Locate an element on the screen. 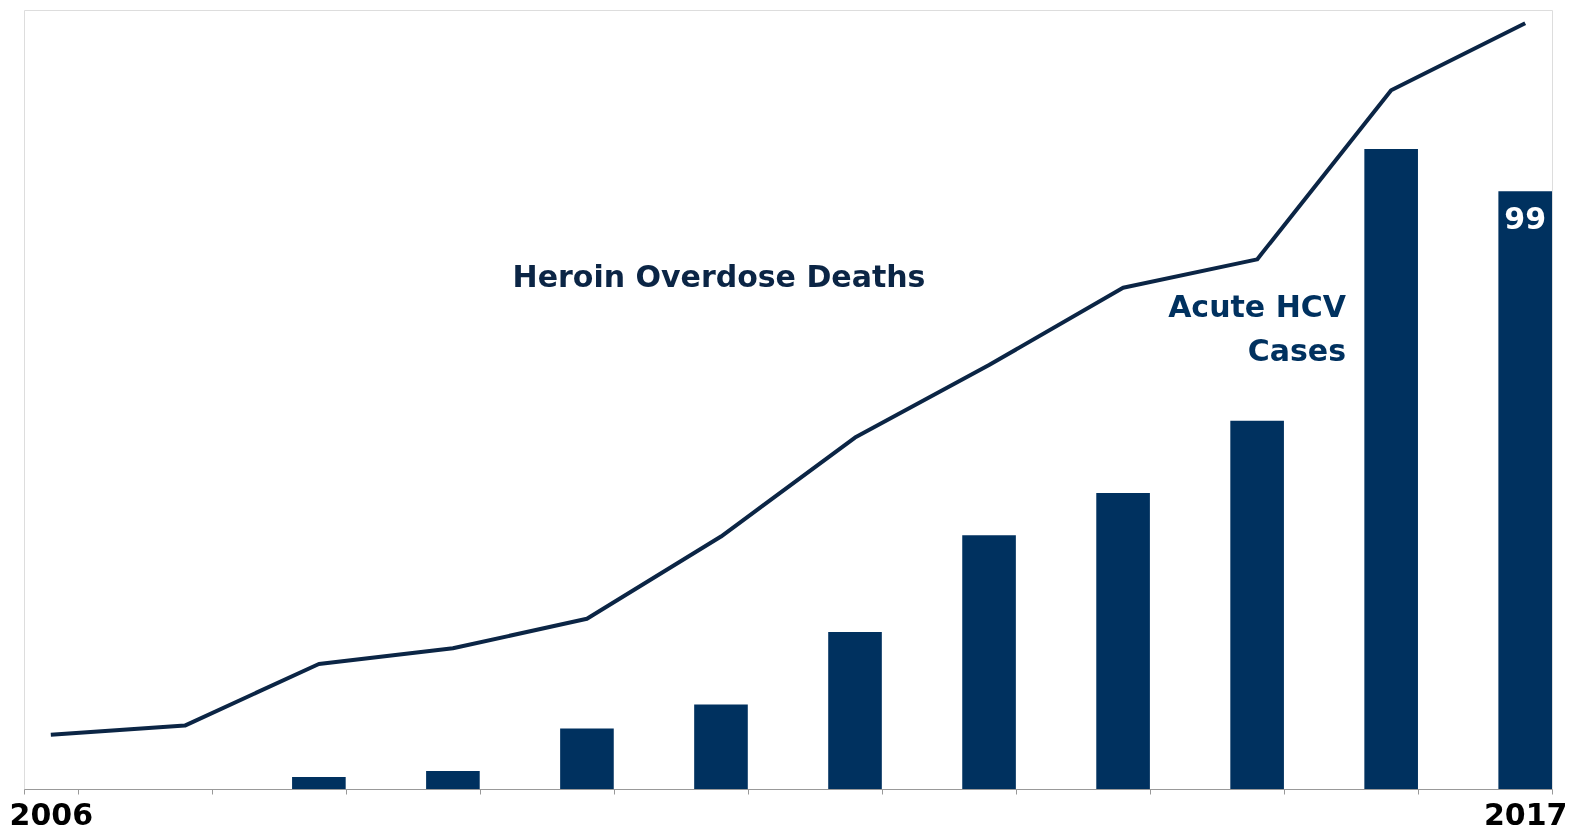 The height and width of the screenshot is (835, 1591). data-label: 99 is located at coordinates (1525, 219).